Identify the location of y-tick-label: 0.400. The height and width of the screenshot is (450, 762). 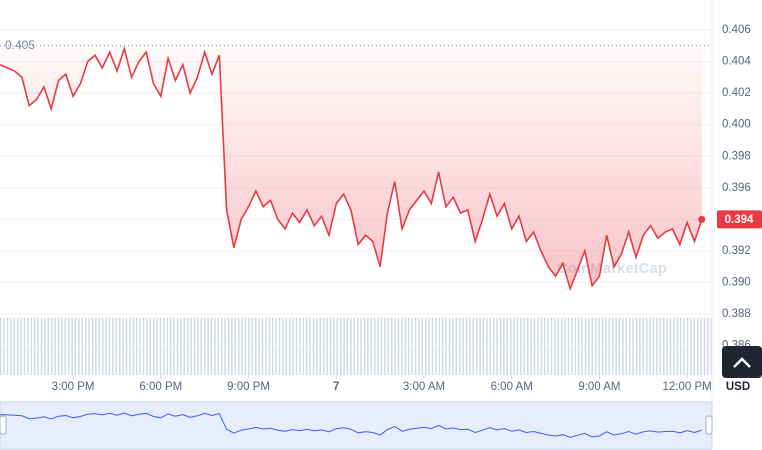
(736, 125).